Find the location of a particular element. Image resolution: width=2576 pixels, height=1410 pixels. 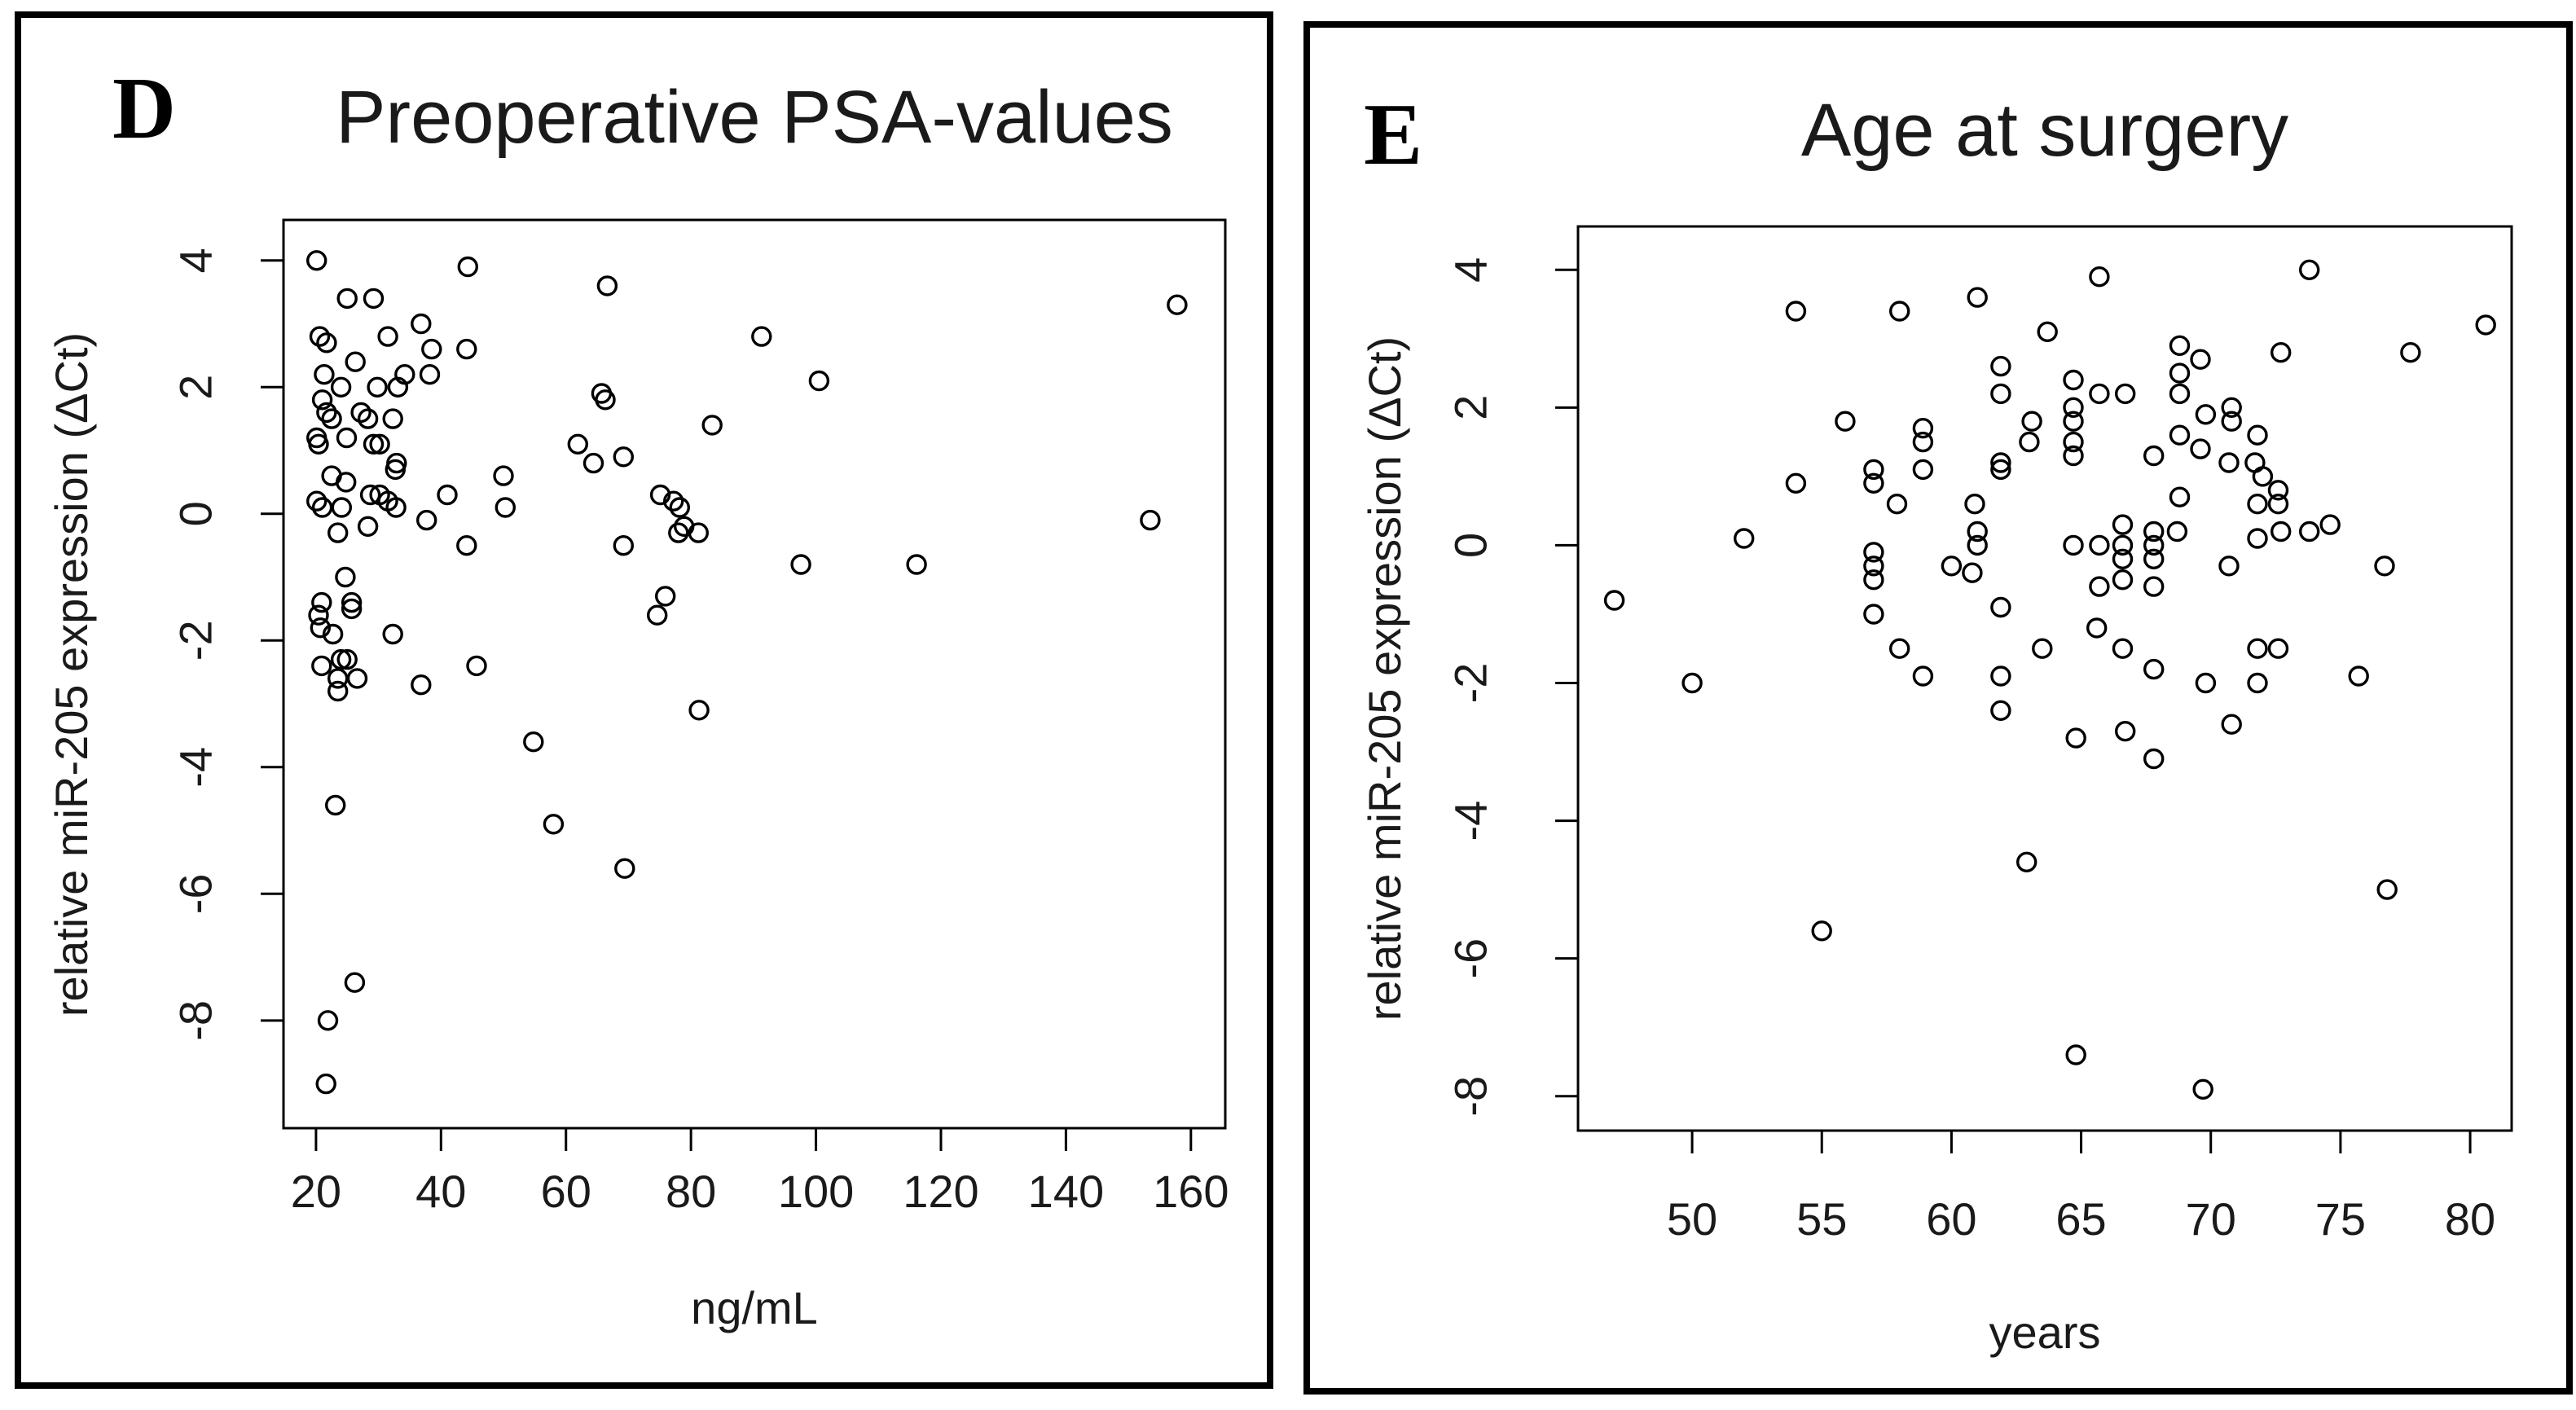

x-tick-label: 70 is located at coordinates (2211, 1219).